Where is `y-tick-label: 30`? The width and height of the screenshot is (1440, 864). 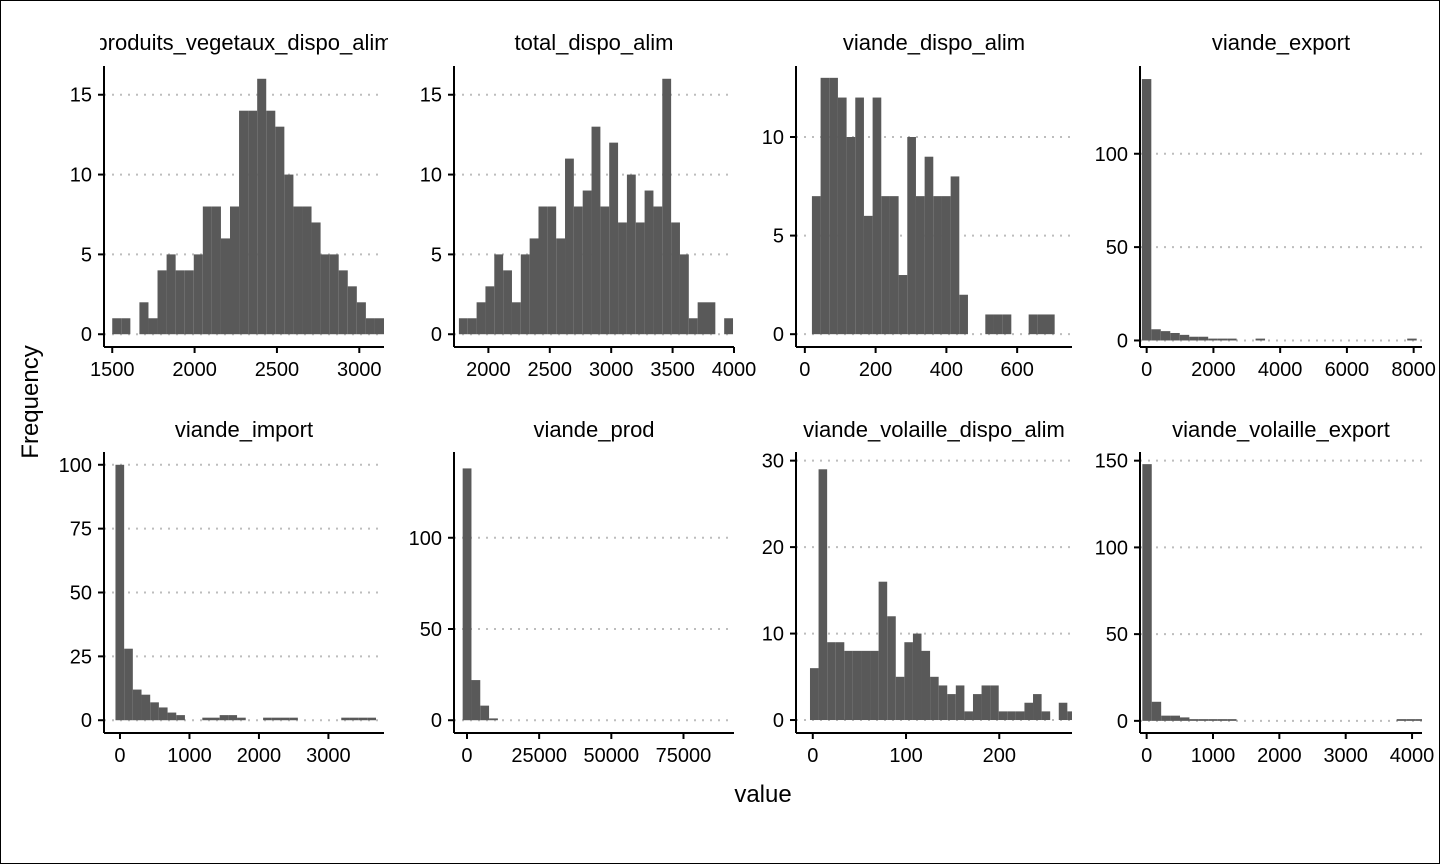
y-tick-label: 30 is located at coordinates (773, 462).